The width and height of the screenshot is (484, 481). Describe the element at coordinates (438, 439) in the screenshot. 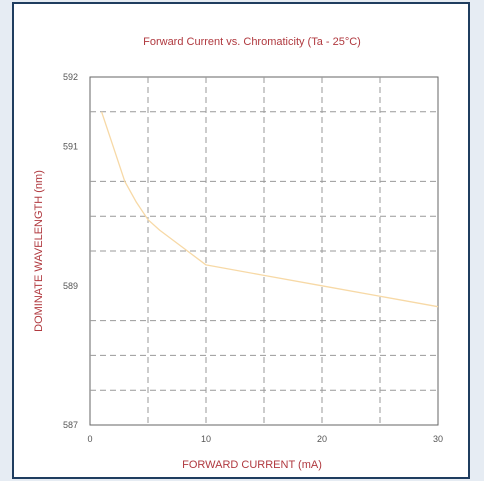

I see `x-tick-label: 30` at that location.